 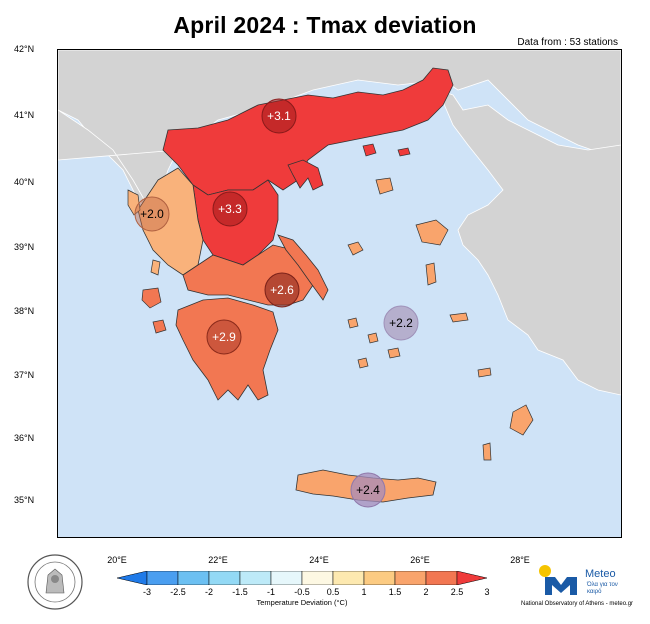 What do you see at coordinates (55, 582) in the screenshot?
I see `observatory-seal-icon` at bounding box center [55, 582].